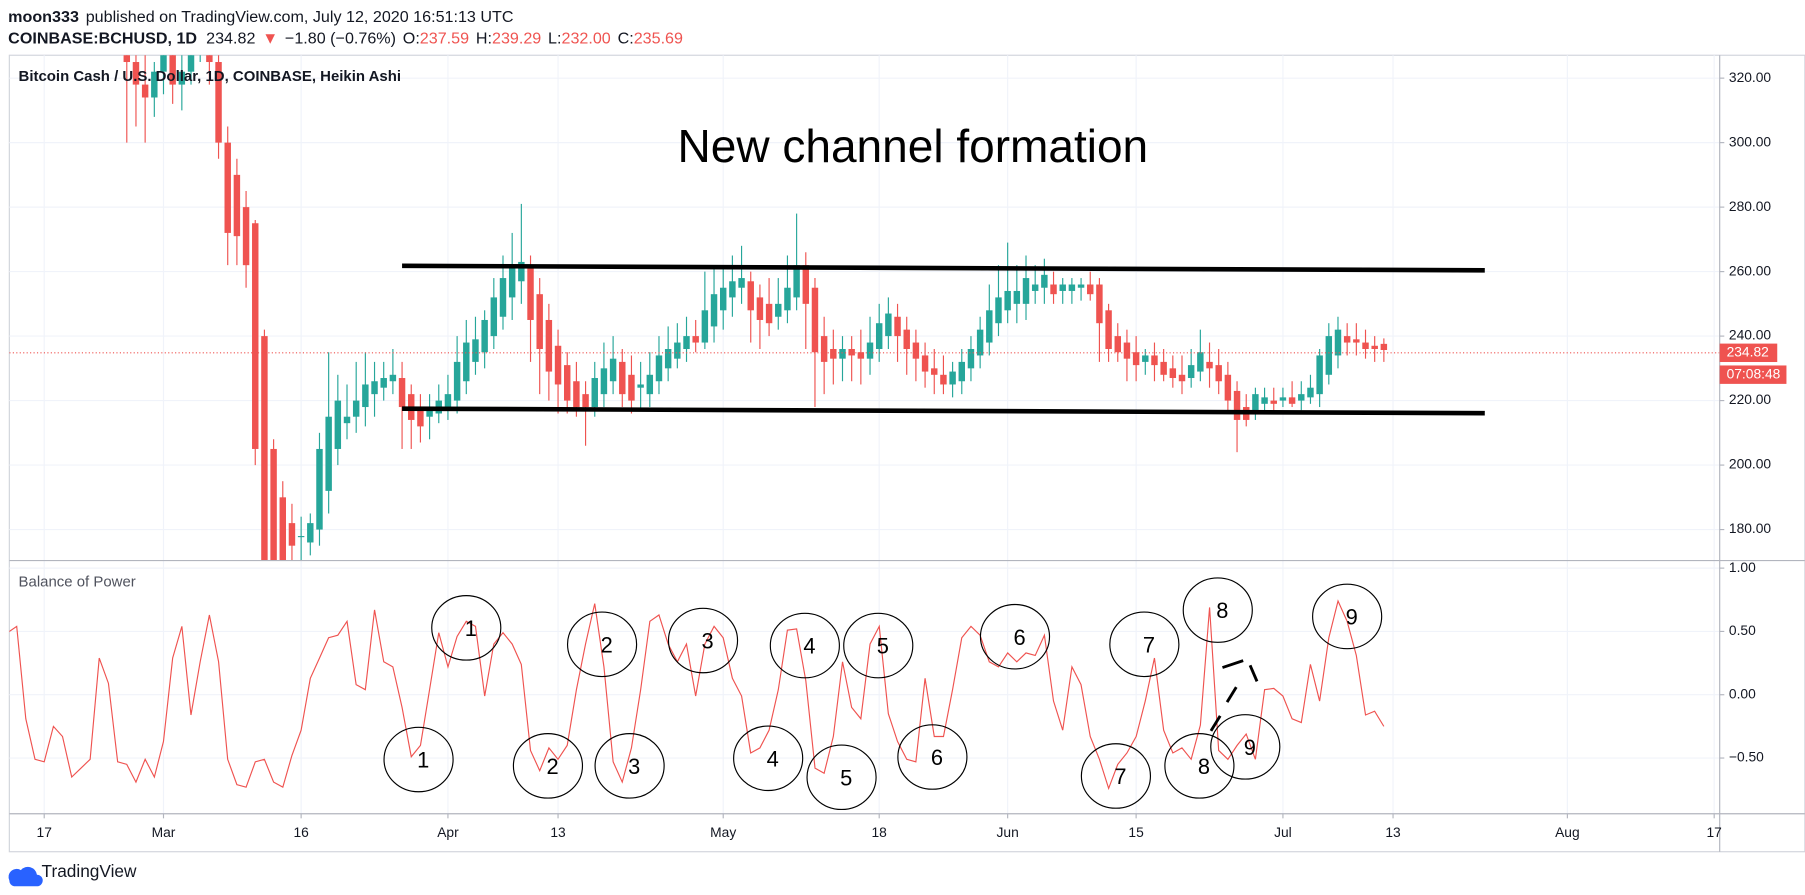 This screenshot has width=1805, height=895. Describe the element at coordinates (1742, 567) in the screenshot. I see `y-tick-label: 1.00` at that location.